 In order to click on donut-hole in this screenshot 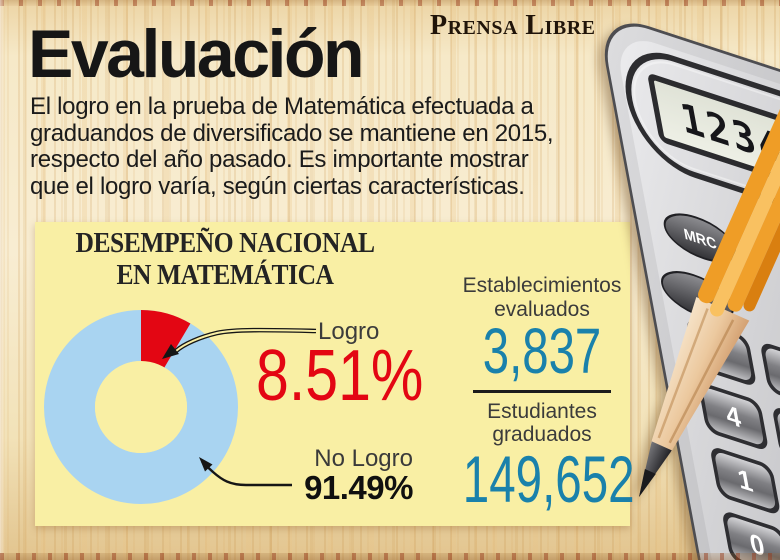, I will do `click(141, 407)`.